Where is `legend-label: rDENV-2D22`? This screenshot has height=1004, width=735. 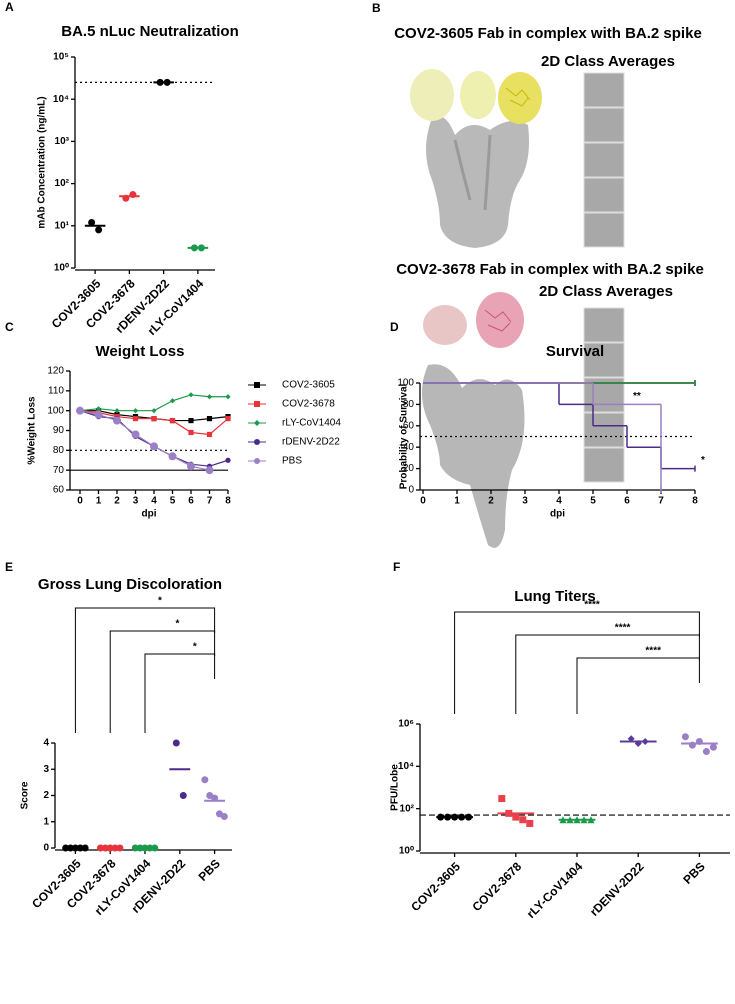
legend-label: rDENV-2D22 is located at coordinates (311, 442).